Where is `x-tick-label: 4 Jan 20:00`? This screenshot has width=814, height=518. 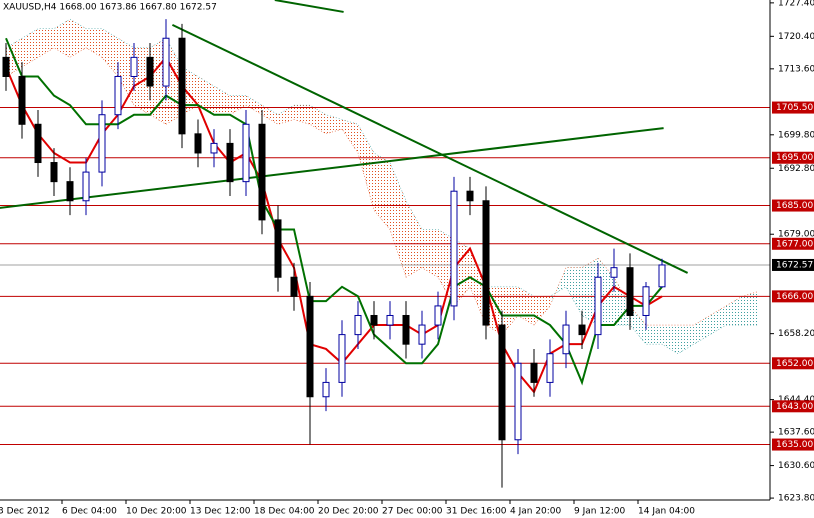
x-tick-label: 4 Jan 20:00 is located at coordinates (536, 512).